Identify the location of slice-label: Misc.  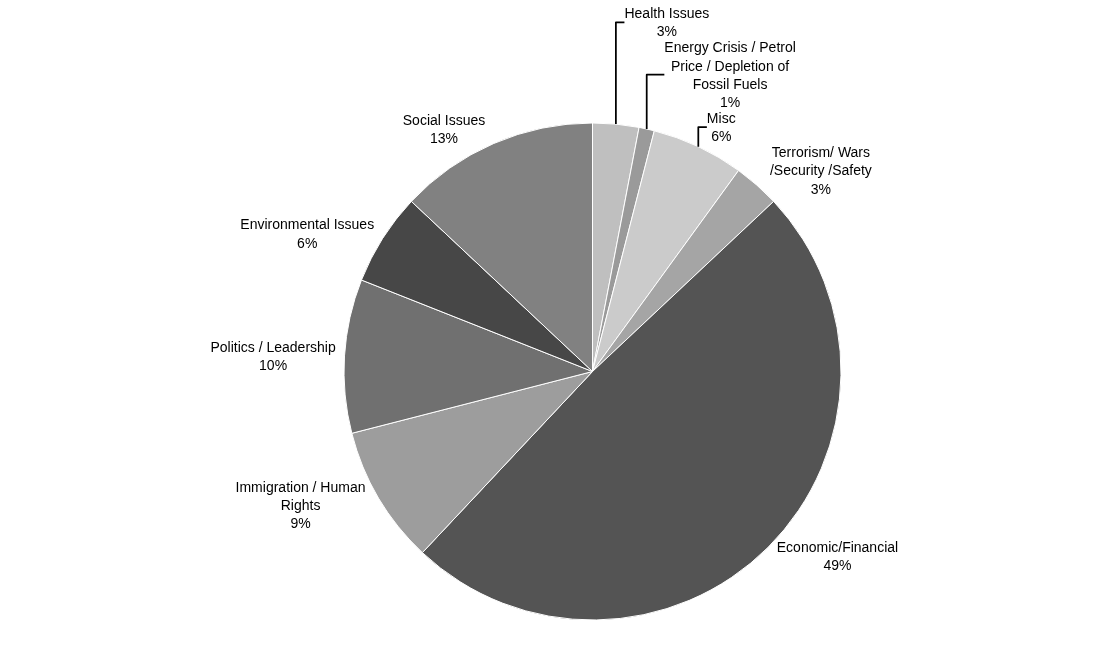
(721, 117).